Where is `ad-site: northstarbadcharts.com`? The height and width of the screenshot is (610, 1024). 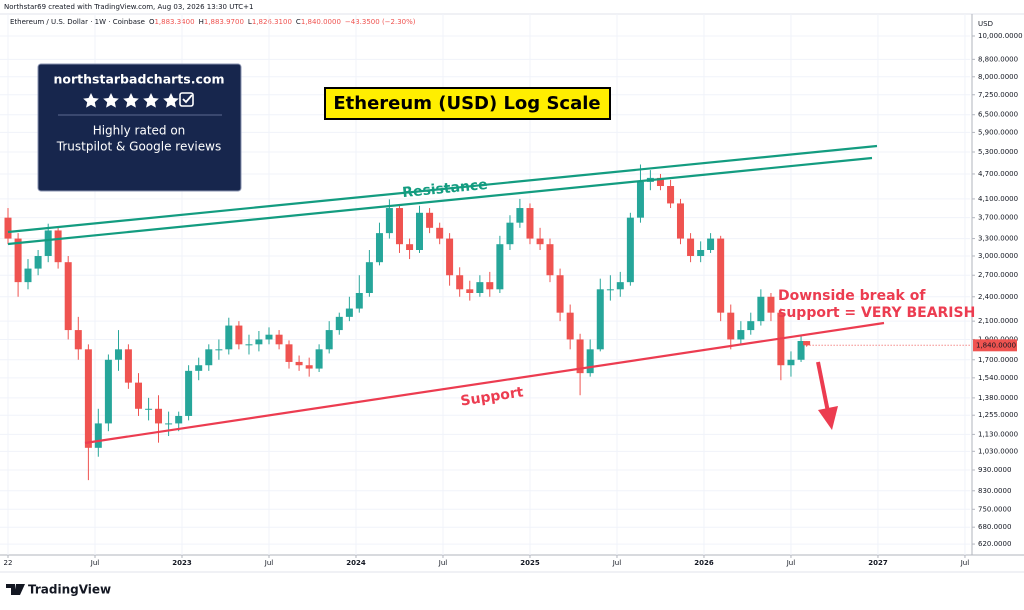 ad-site: northstarbadcharts.com is located at coordinates (139, 79).